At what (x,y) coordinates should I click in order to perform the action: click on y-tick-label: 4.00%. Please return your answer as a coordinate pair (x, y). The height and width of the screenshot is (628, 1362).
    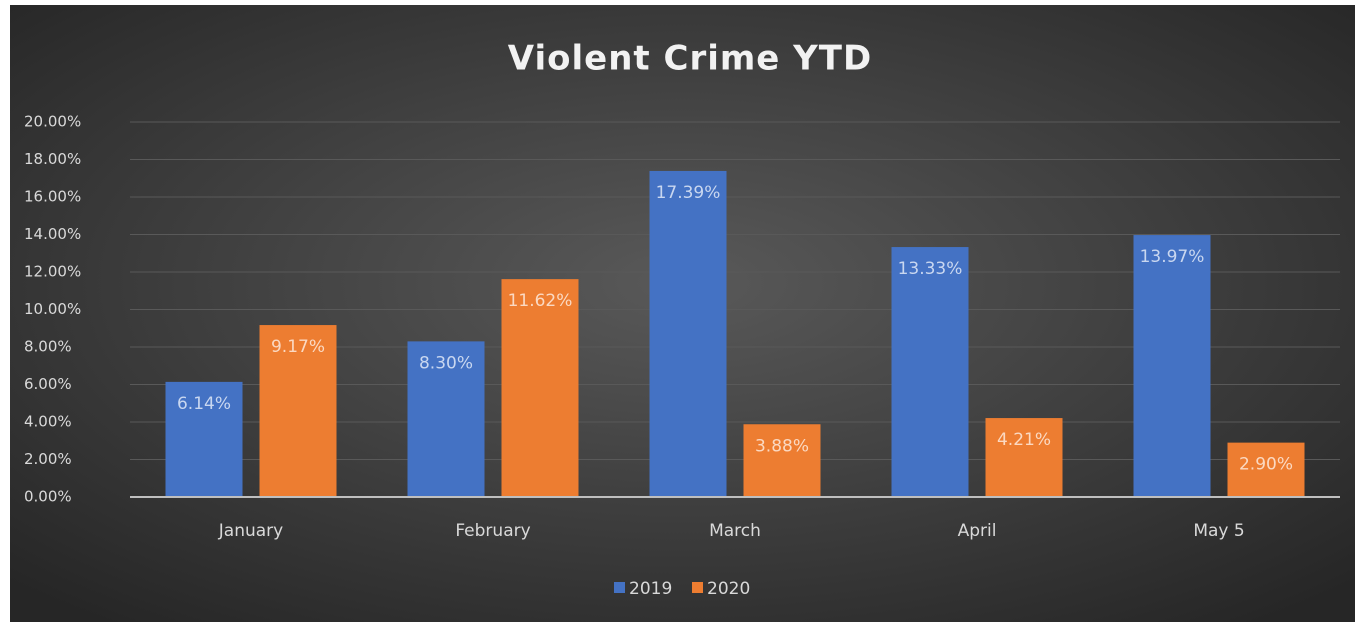
    Looking at the image, I should click on (48, 422).